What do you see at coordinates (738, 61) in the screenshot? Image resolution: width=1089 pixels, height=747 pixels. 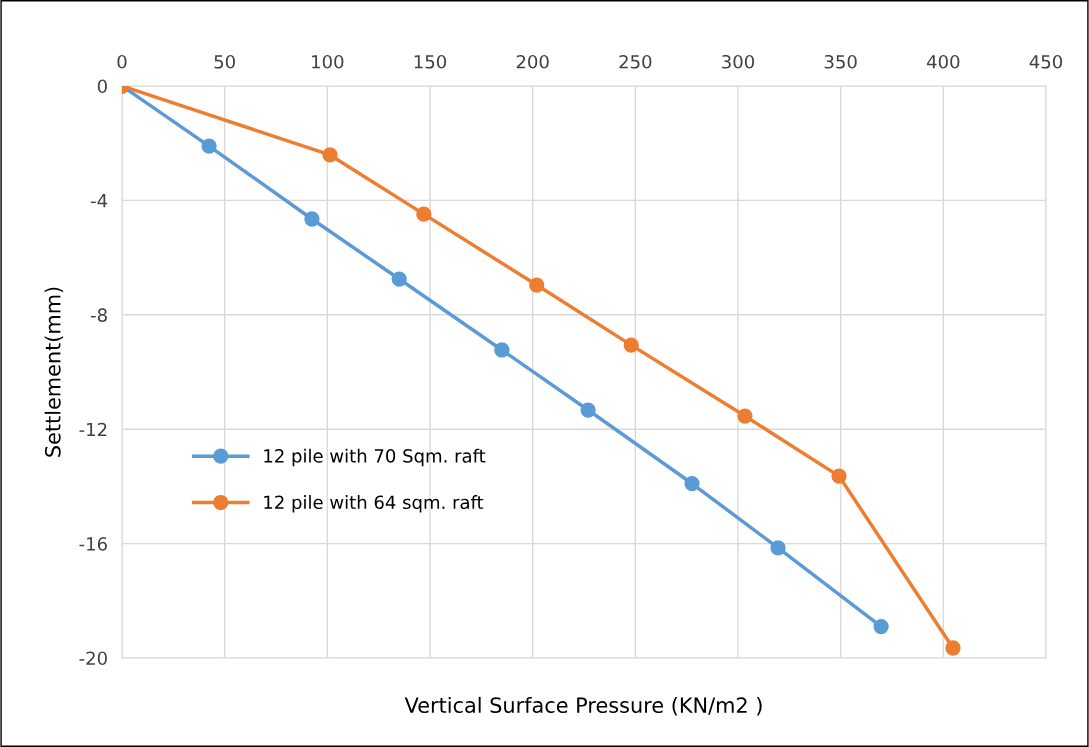 I see `x-tick-label: 300` at bounding box center [738, 61].